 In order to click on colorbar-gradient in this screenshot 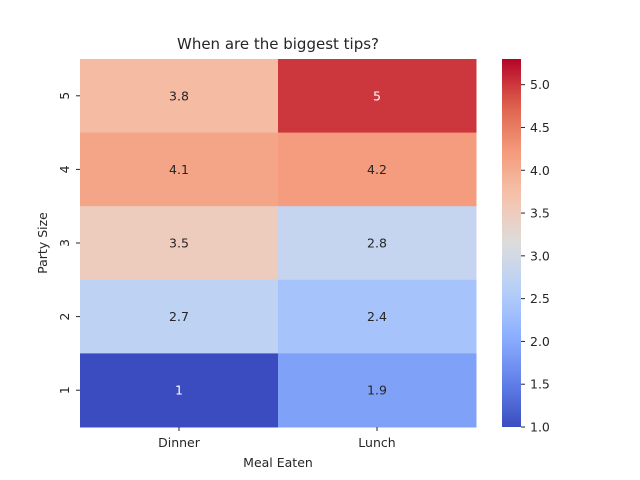, I will do `click(511, 243)`.